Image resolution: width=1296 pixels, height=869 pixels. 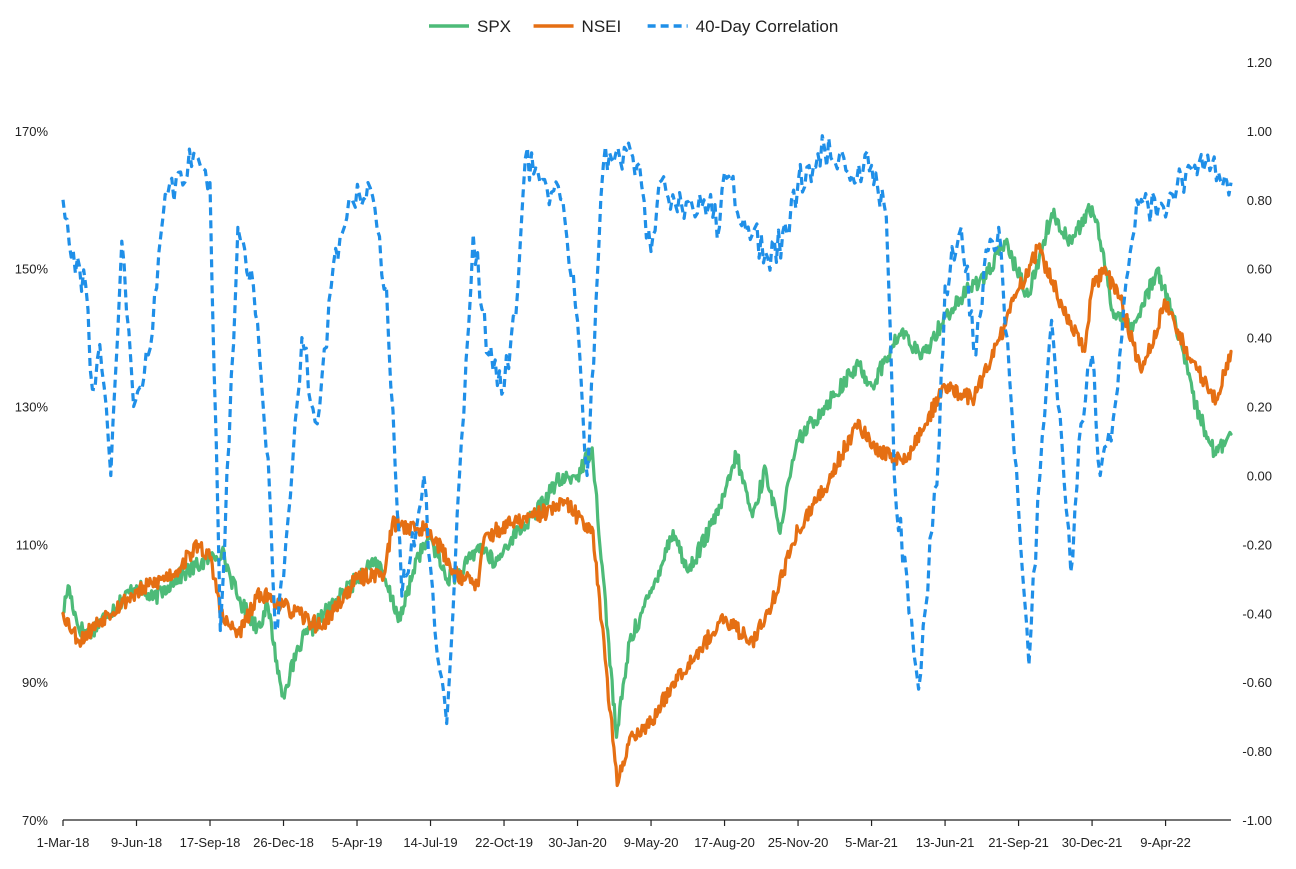 I want to click on y-right-tick-label: 0.00, so click(x=1259, y=475).